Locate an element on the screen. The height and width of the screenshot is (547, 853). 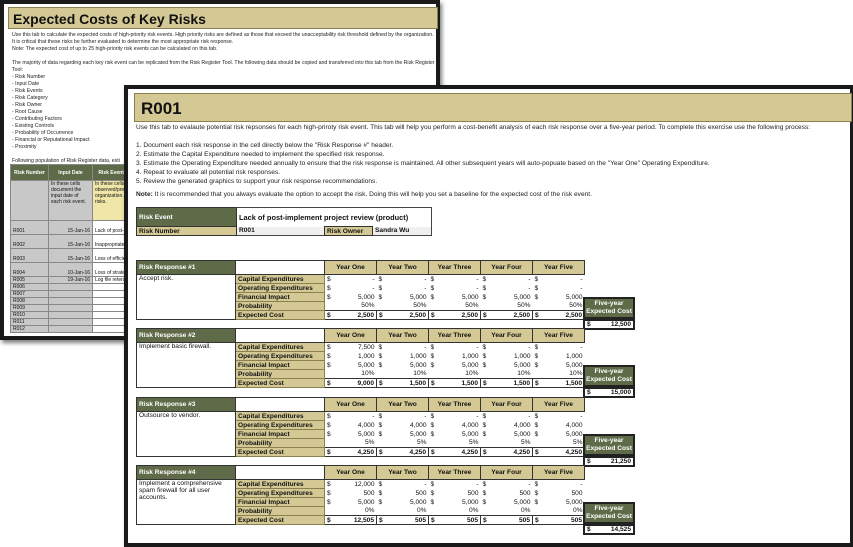
capex-cell: $7,500 is located at coordinates (351, 347).